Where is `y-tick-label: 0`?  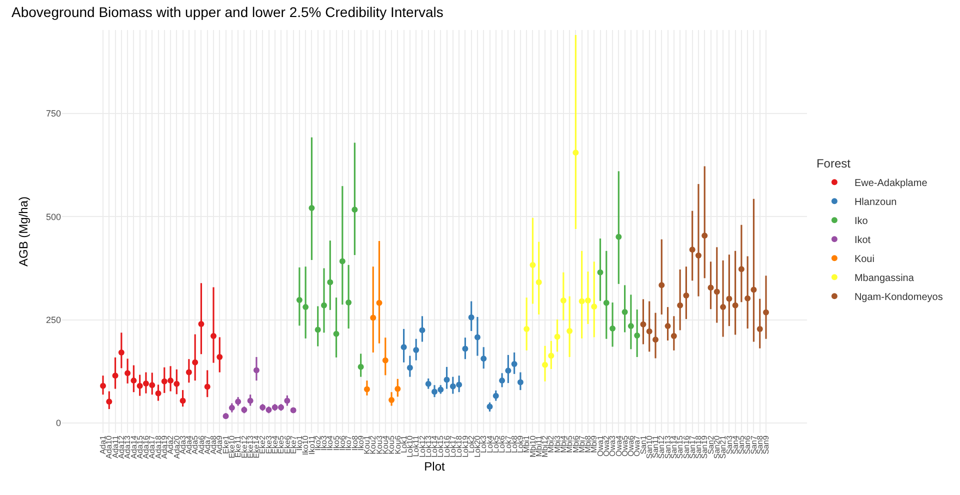 y-tick-label: 0 is located at coordinates (58, 423).